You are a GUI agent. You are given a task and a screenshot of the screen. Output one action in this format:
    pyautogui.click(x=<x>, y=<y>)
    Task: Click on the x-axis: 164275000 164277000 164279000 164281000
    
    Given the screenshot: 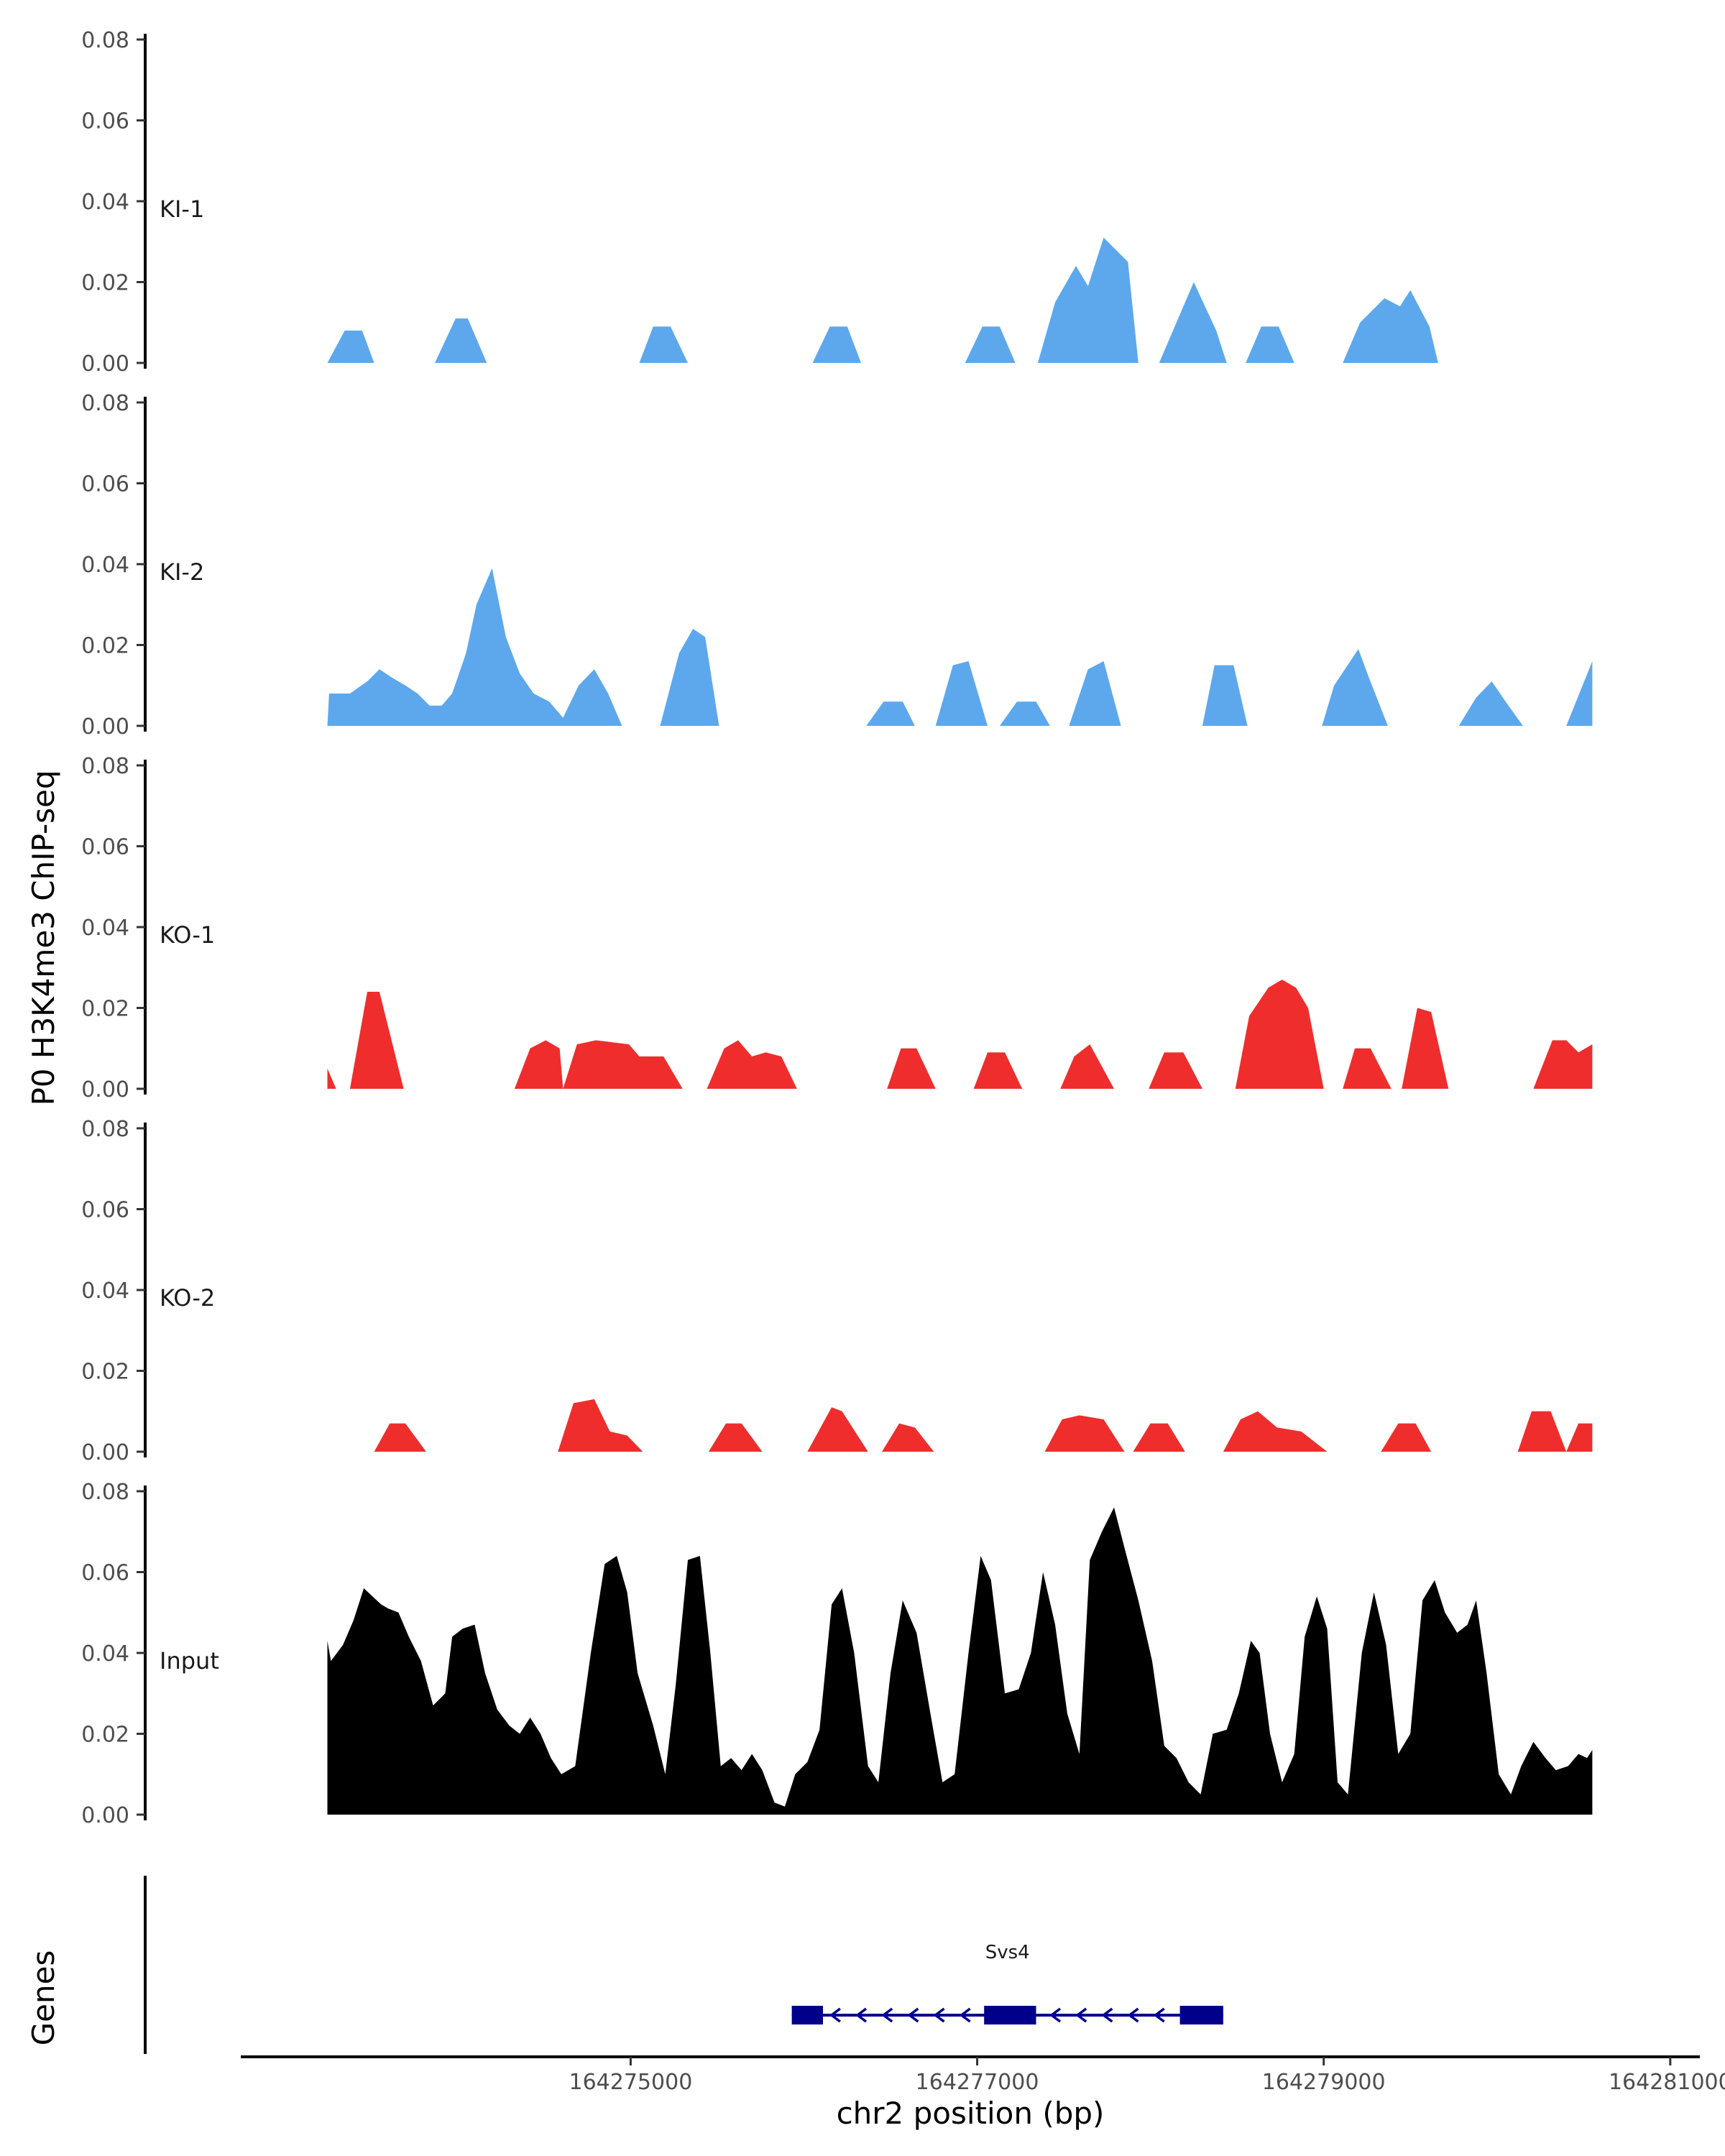 What is the action you would take?
    pyautogui.click(x=983, y=2075)
    